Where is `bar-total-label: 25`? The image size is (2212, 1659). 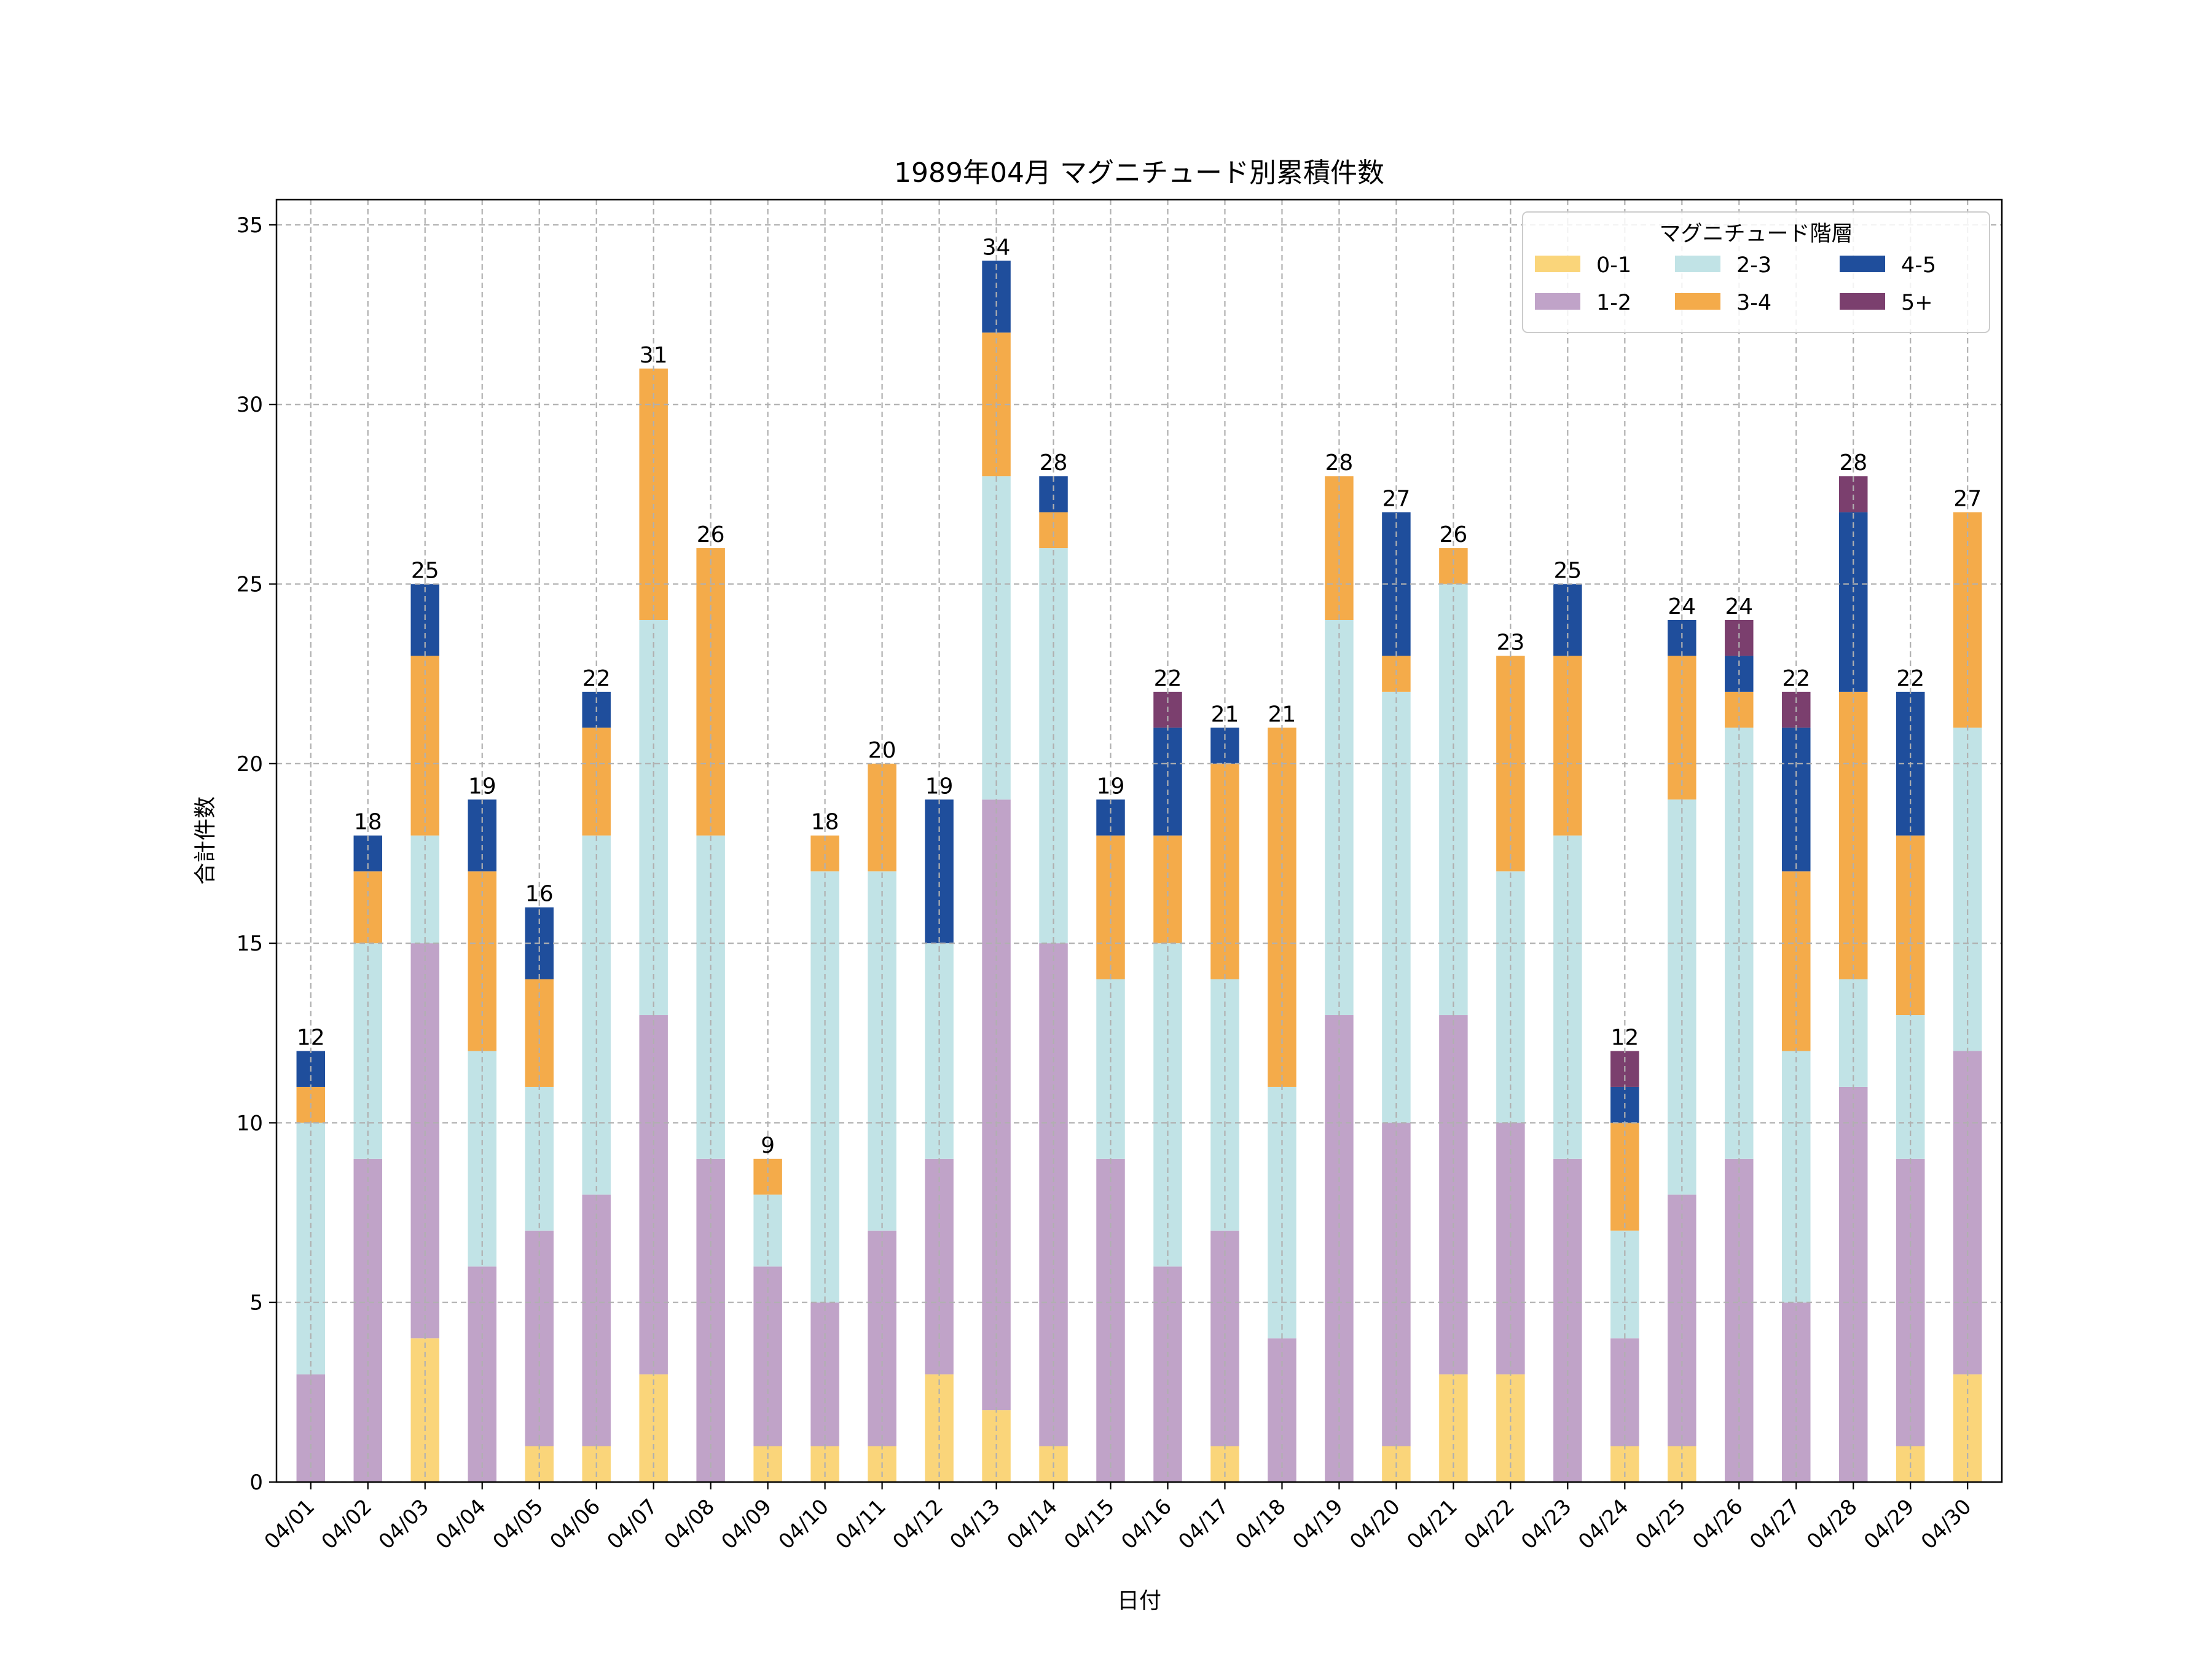
bar-total-label: 25 is located at coordinates (425, 571).